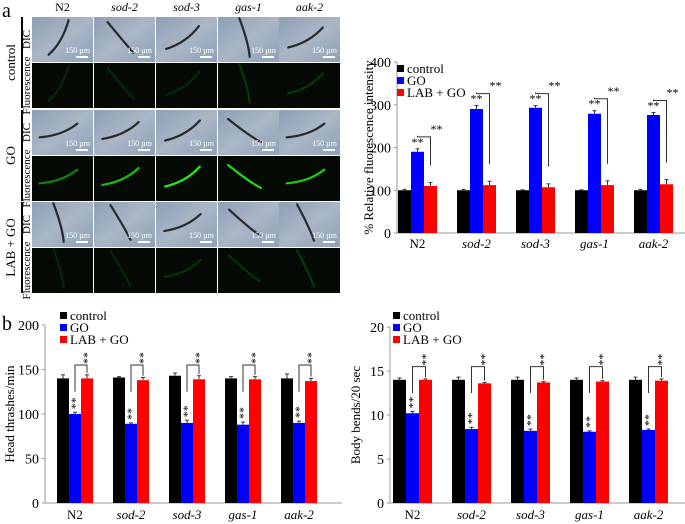  What do you see at coordinates (62, 7) in the screenshot?
I see `column-header: N2` at bounding box center [62, 7].